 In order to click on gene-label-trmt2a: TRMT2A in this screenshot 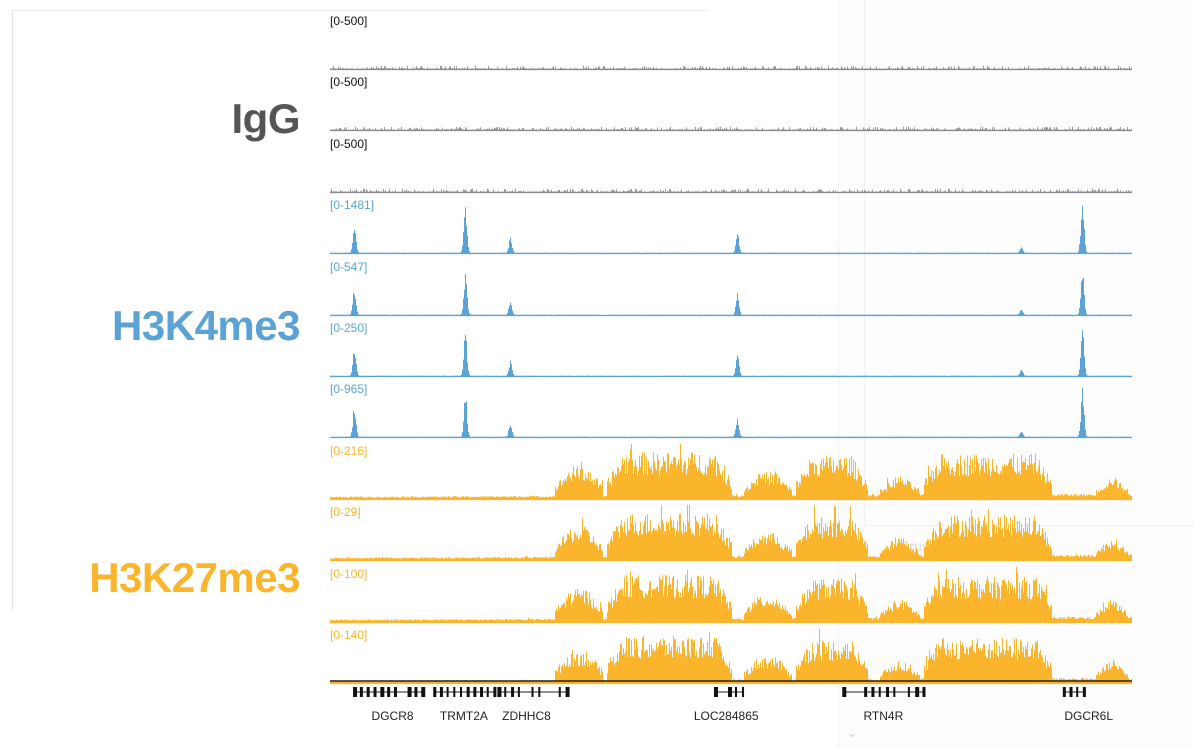, I will do `click(463, 716)`.